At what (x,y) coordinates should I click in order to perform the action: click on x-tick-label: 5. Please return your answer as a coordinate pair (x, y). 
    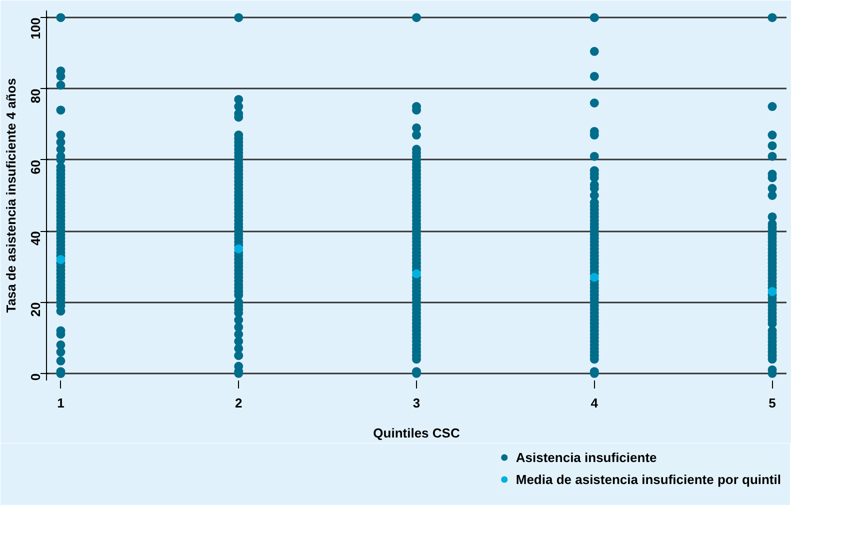
    Looking at the image, I should click on (772, 403).